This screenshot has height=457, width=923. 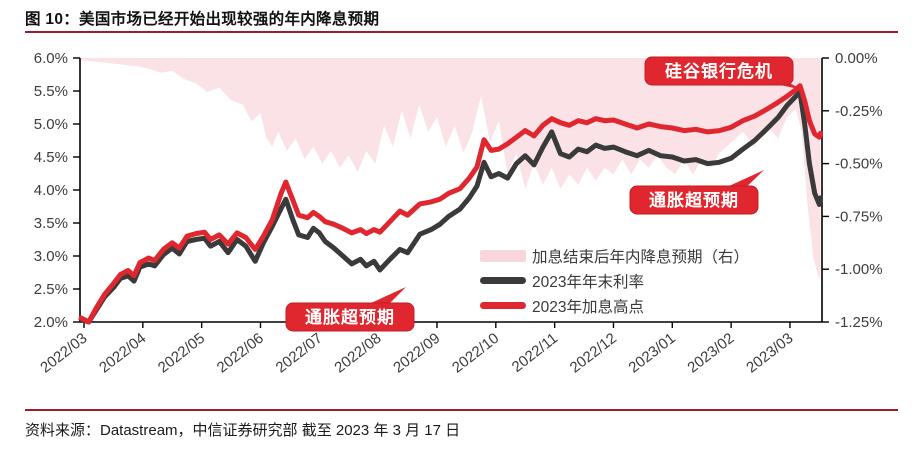 What do you see at coordinates (51, 58) in the screenshot?
I see `left-axis-tick-label: 6.0%` at bounding box center [51, 58].